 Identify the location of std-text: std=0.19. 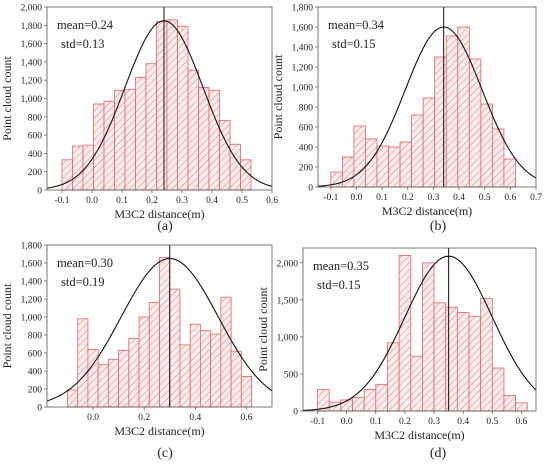
(83, 282).